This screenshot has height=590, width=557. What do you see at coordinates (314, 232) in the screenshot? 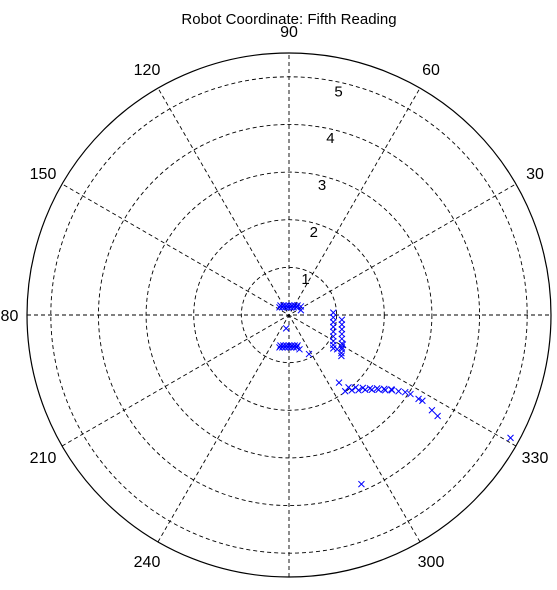
I see `r-tick-label-2: 2` at bounding box center [314, 232].